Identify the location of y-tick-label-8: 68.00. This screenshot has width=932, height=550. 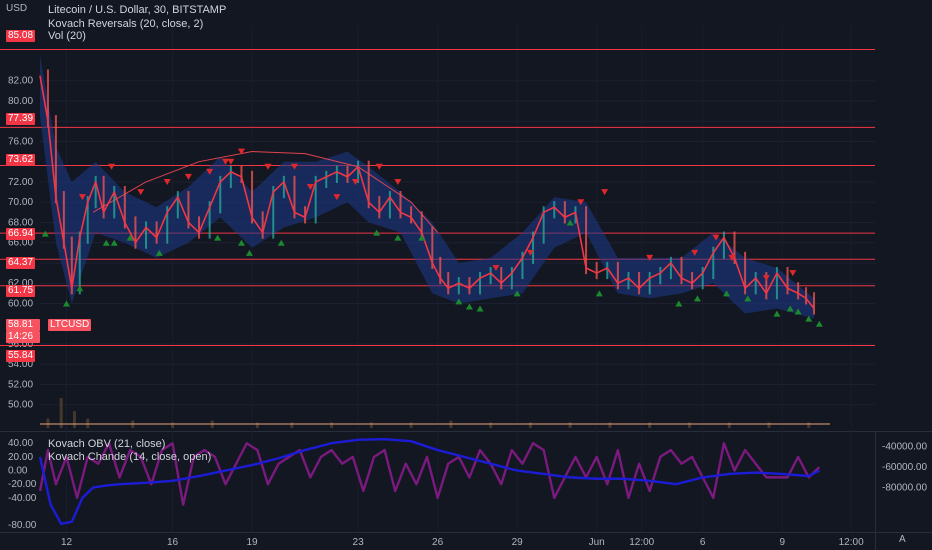
(20, 222).